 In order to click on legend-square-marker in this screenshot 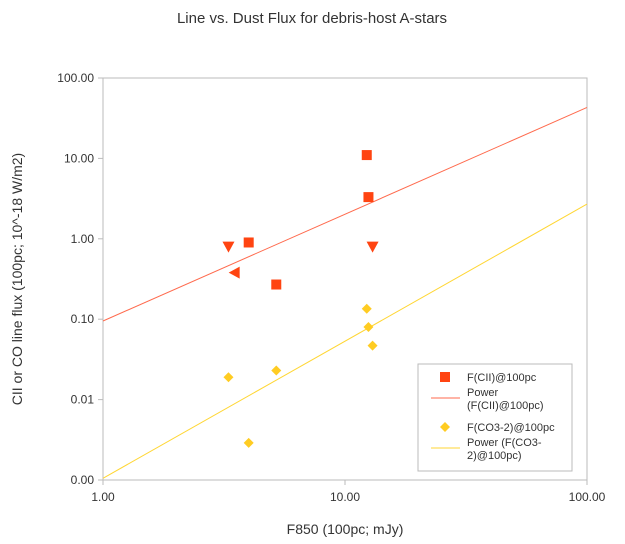, I will do `click(445, 377)`.